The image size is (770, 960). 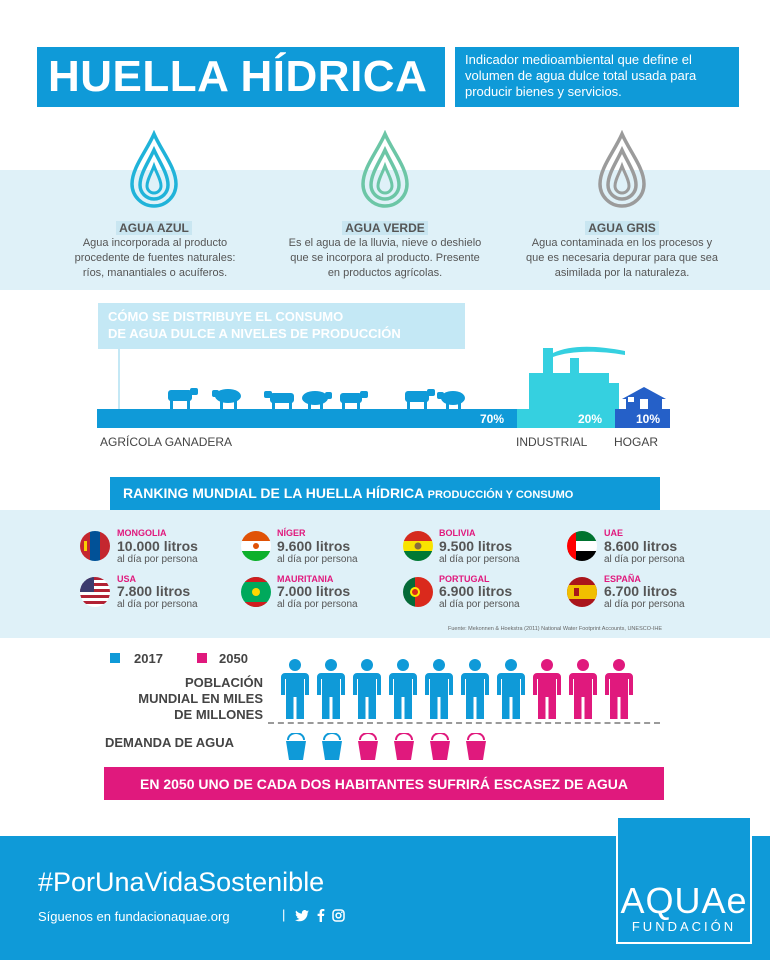 I want to click on country-liters: 6.900 litros, so click(x=476, y=591).